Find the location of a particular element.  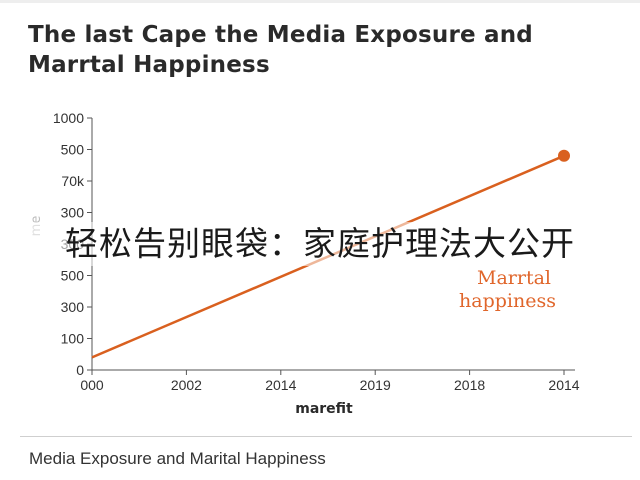

overlay-caption: 轻松告别眼袋：家庭护理法大公开 is located at coordinates (320, 244).